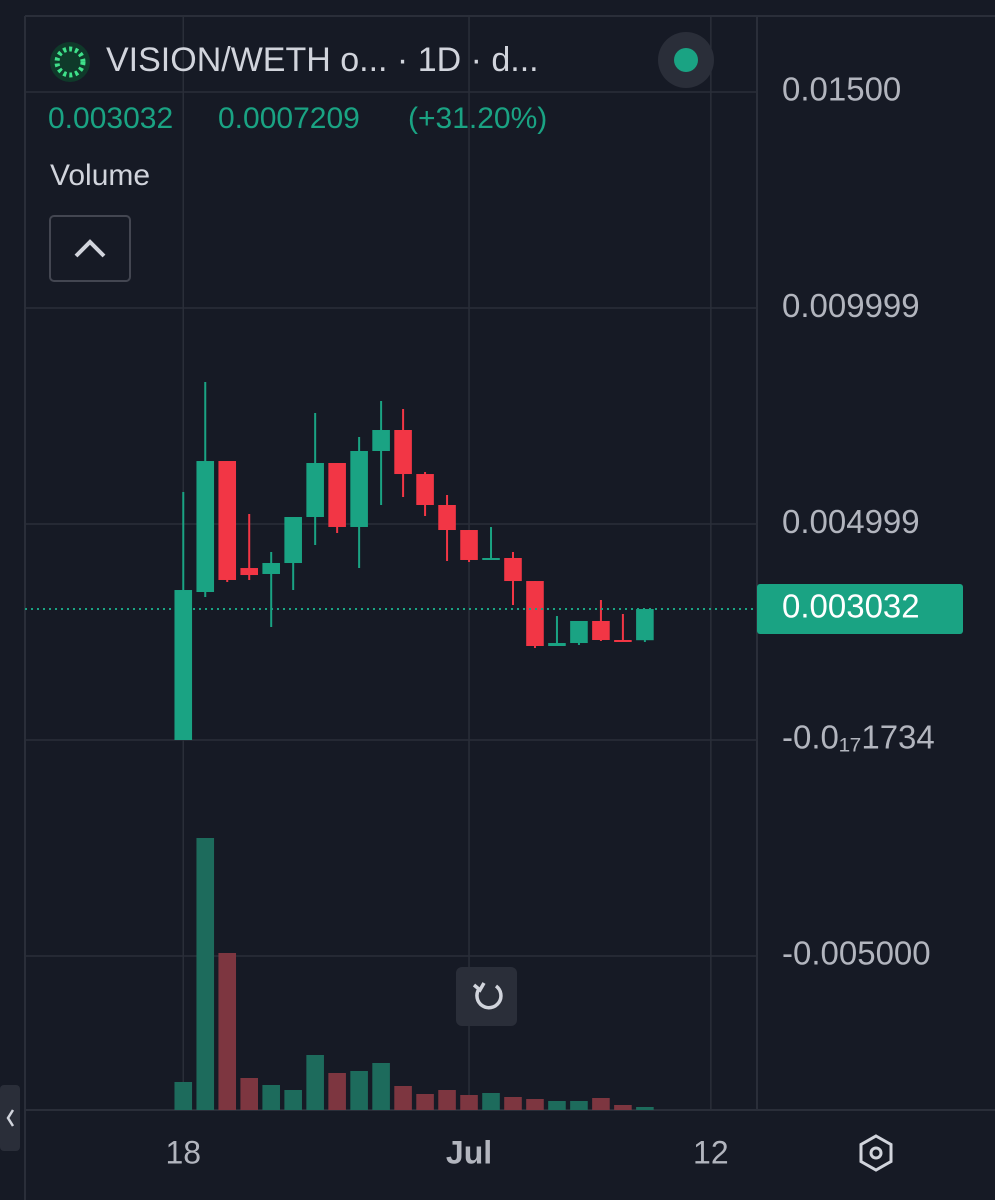 This screenshot has width=995, height=1200. I want to click on sidebar-toggle-icon, so click(10, 1118).